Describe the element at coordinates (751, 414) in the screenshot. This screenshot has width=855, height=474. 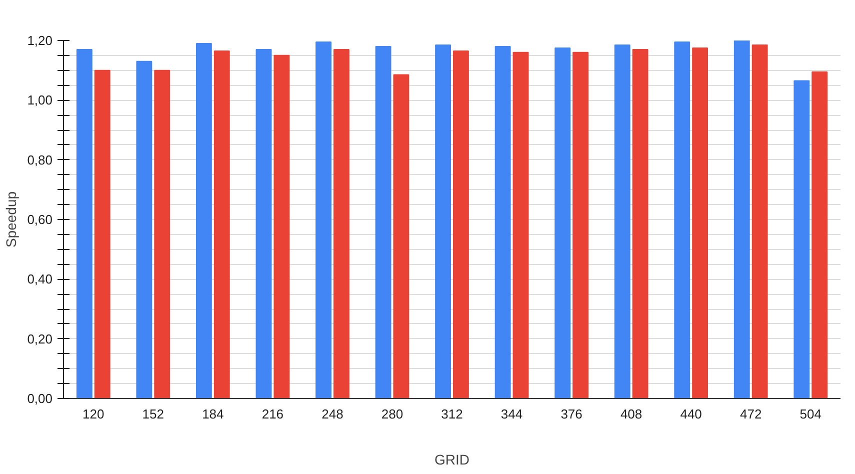
I see `x-tick-label: 472` at that location.